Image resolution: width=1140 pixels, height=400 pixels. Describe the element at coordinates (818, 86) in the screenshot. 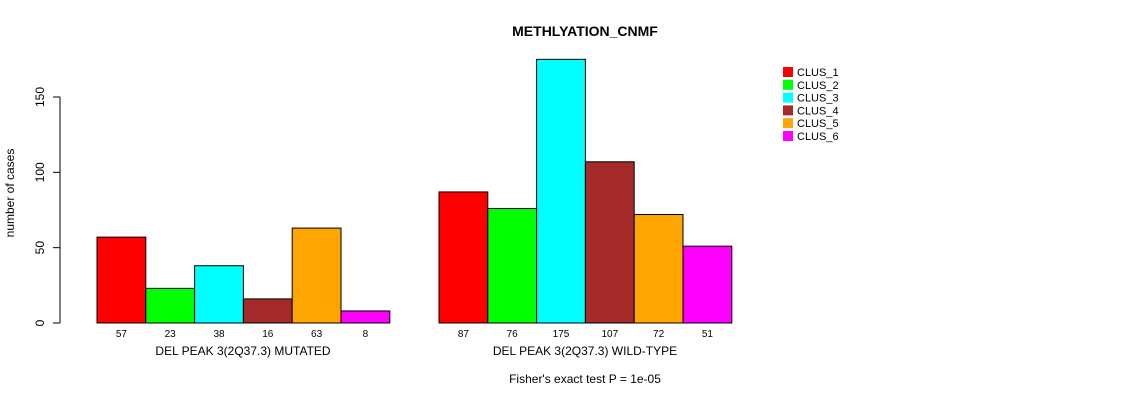

I see `legend-label-2: CLUS_2` at that location.